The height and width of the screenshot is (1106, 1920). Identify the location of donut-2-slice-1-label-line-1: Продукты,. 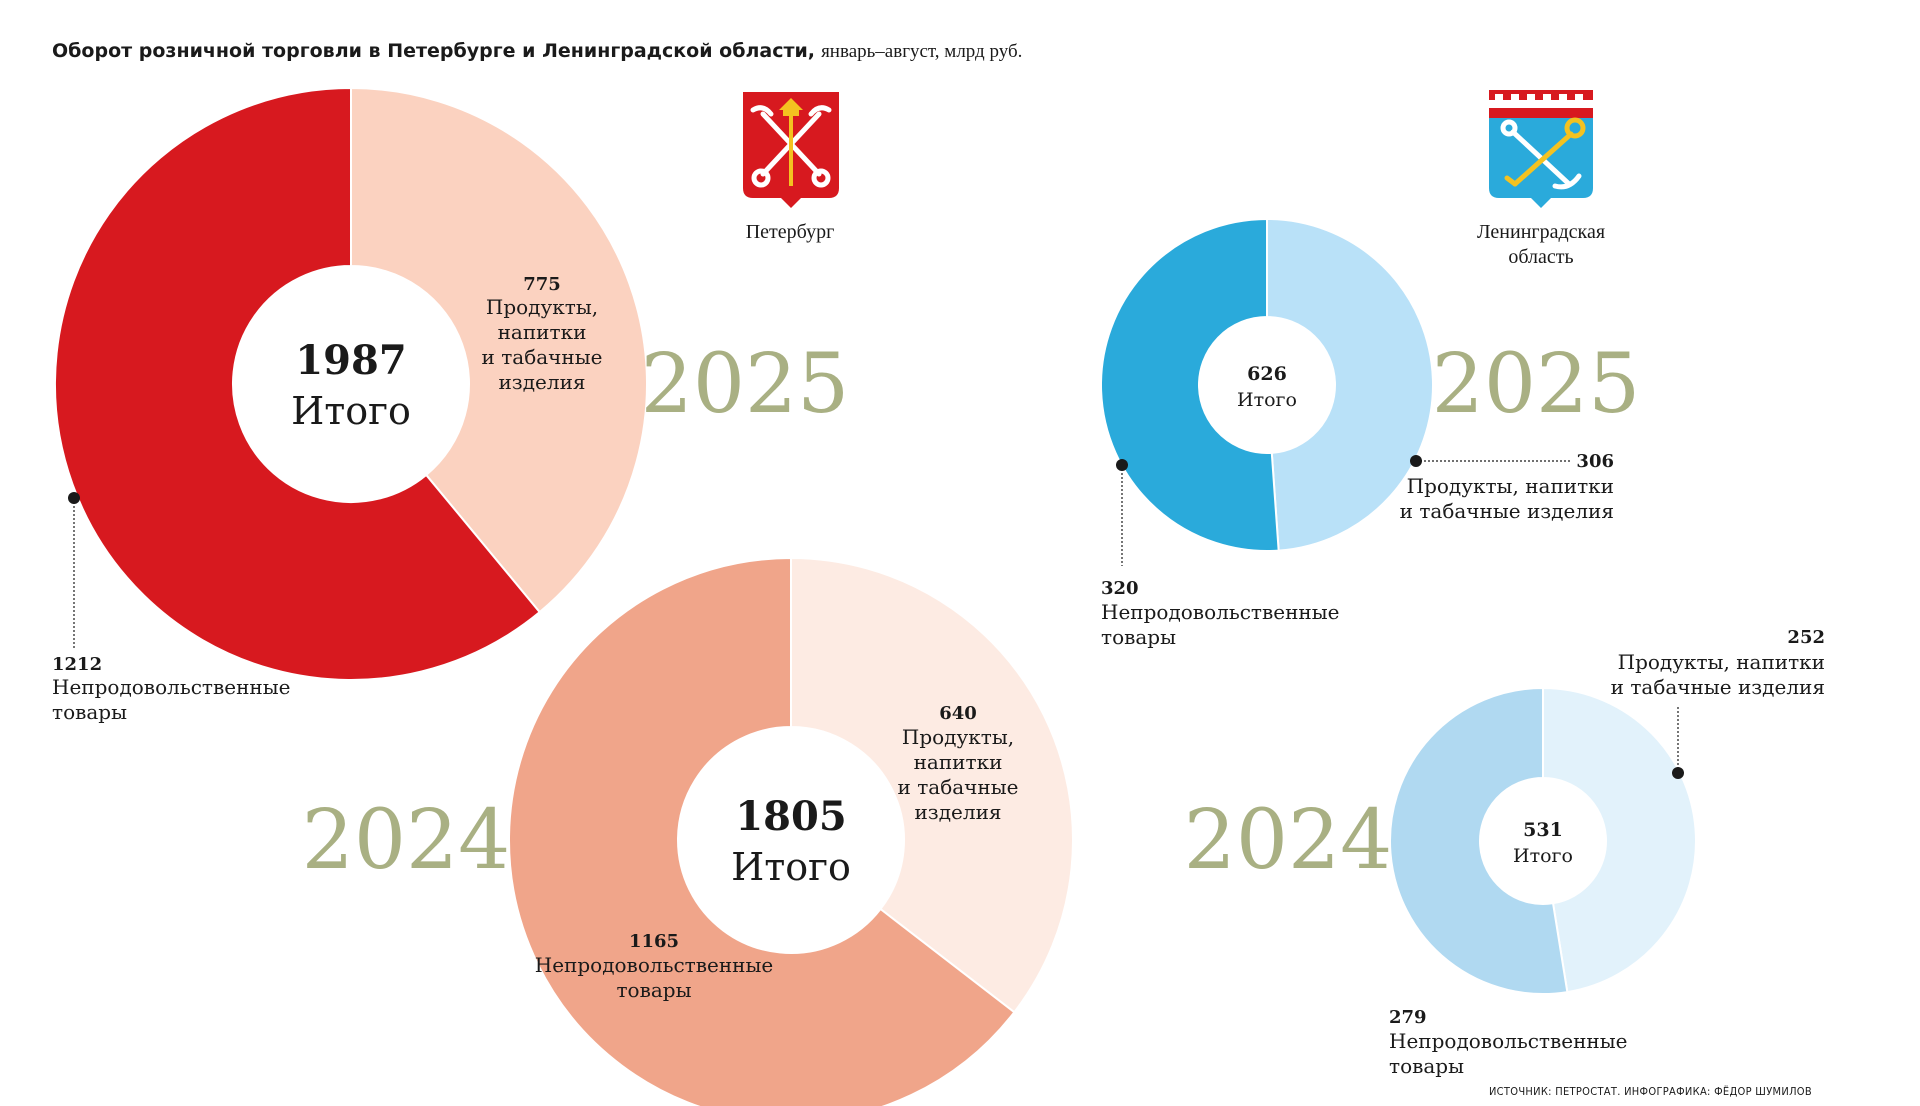
(958, 737).